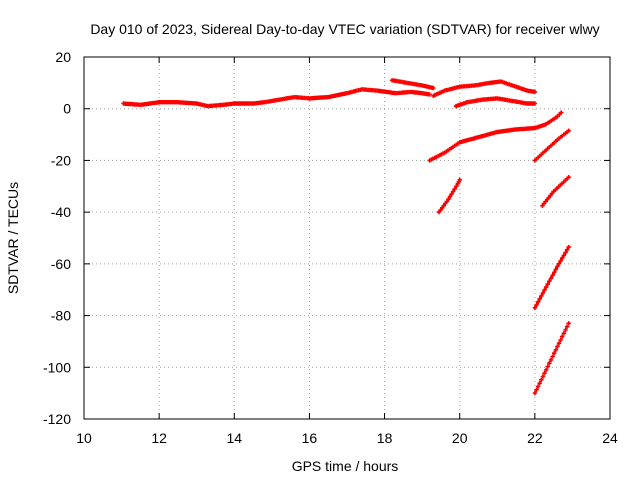  What do you see at coordinates (385, 438) in the screenshot?
I see `x-tick-label: 18` at bounding box center [385, 438].